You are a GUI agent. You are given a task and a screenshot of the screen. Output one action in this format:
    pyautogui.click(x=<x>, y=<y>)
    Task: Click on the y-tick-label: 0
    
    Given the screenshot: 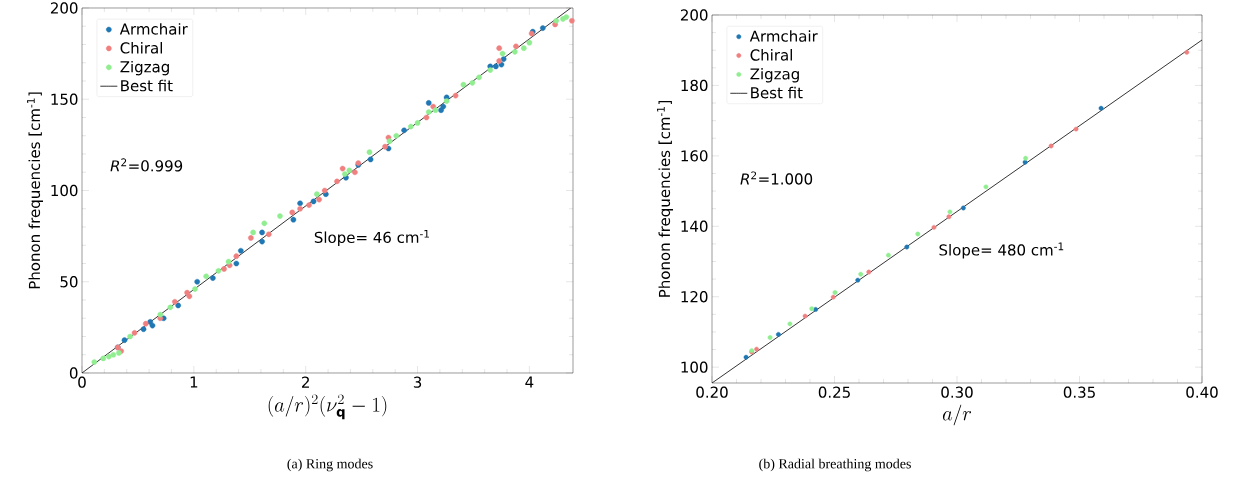 What is the action you would take?
    pyautogui.click(x=73, y=373)
    